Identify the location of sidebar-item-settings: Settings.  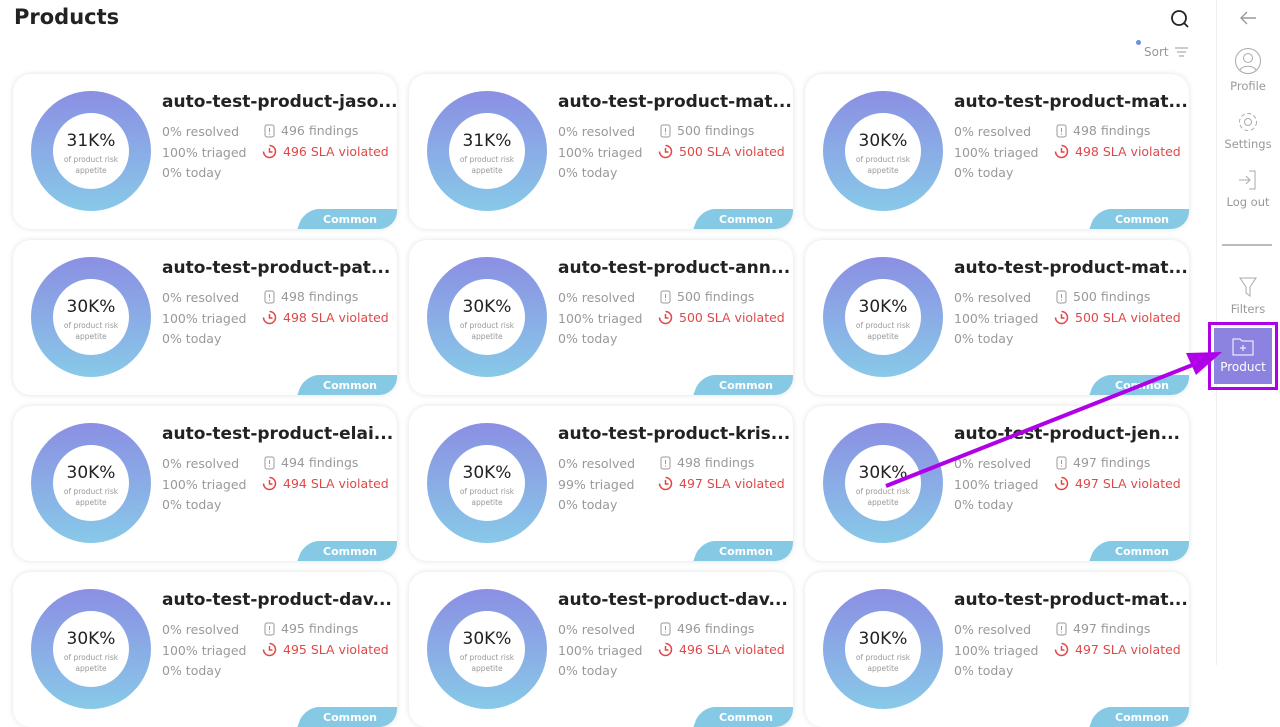
(1248, 131).